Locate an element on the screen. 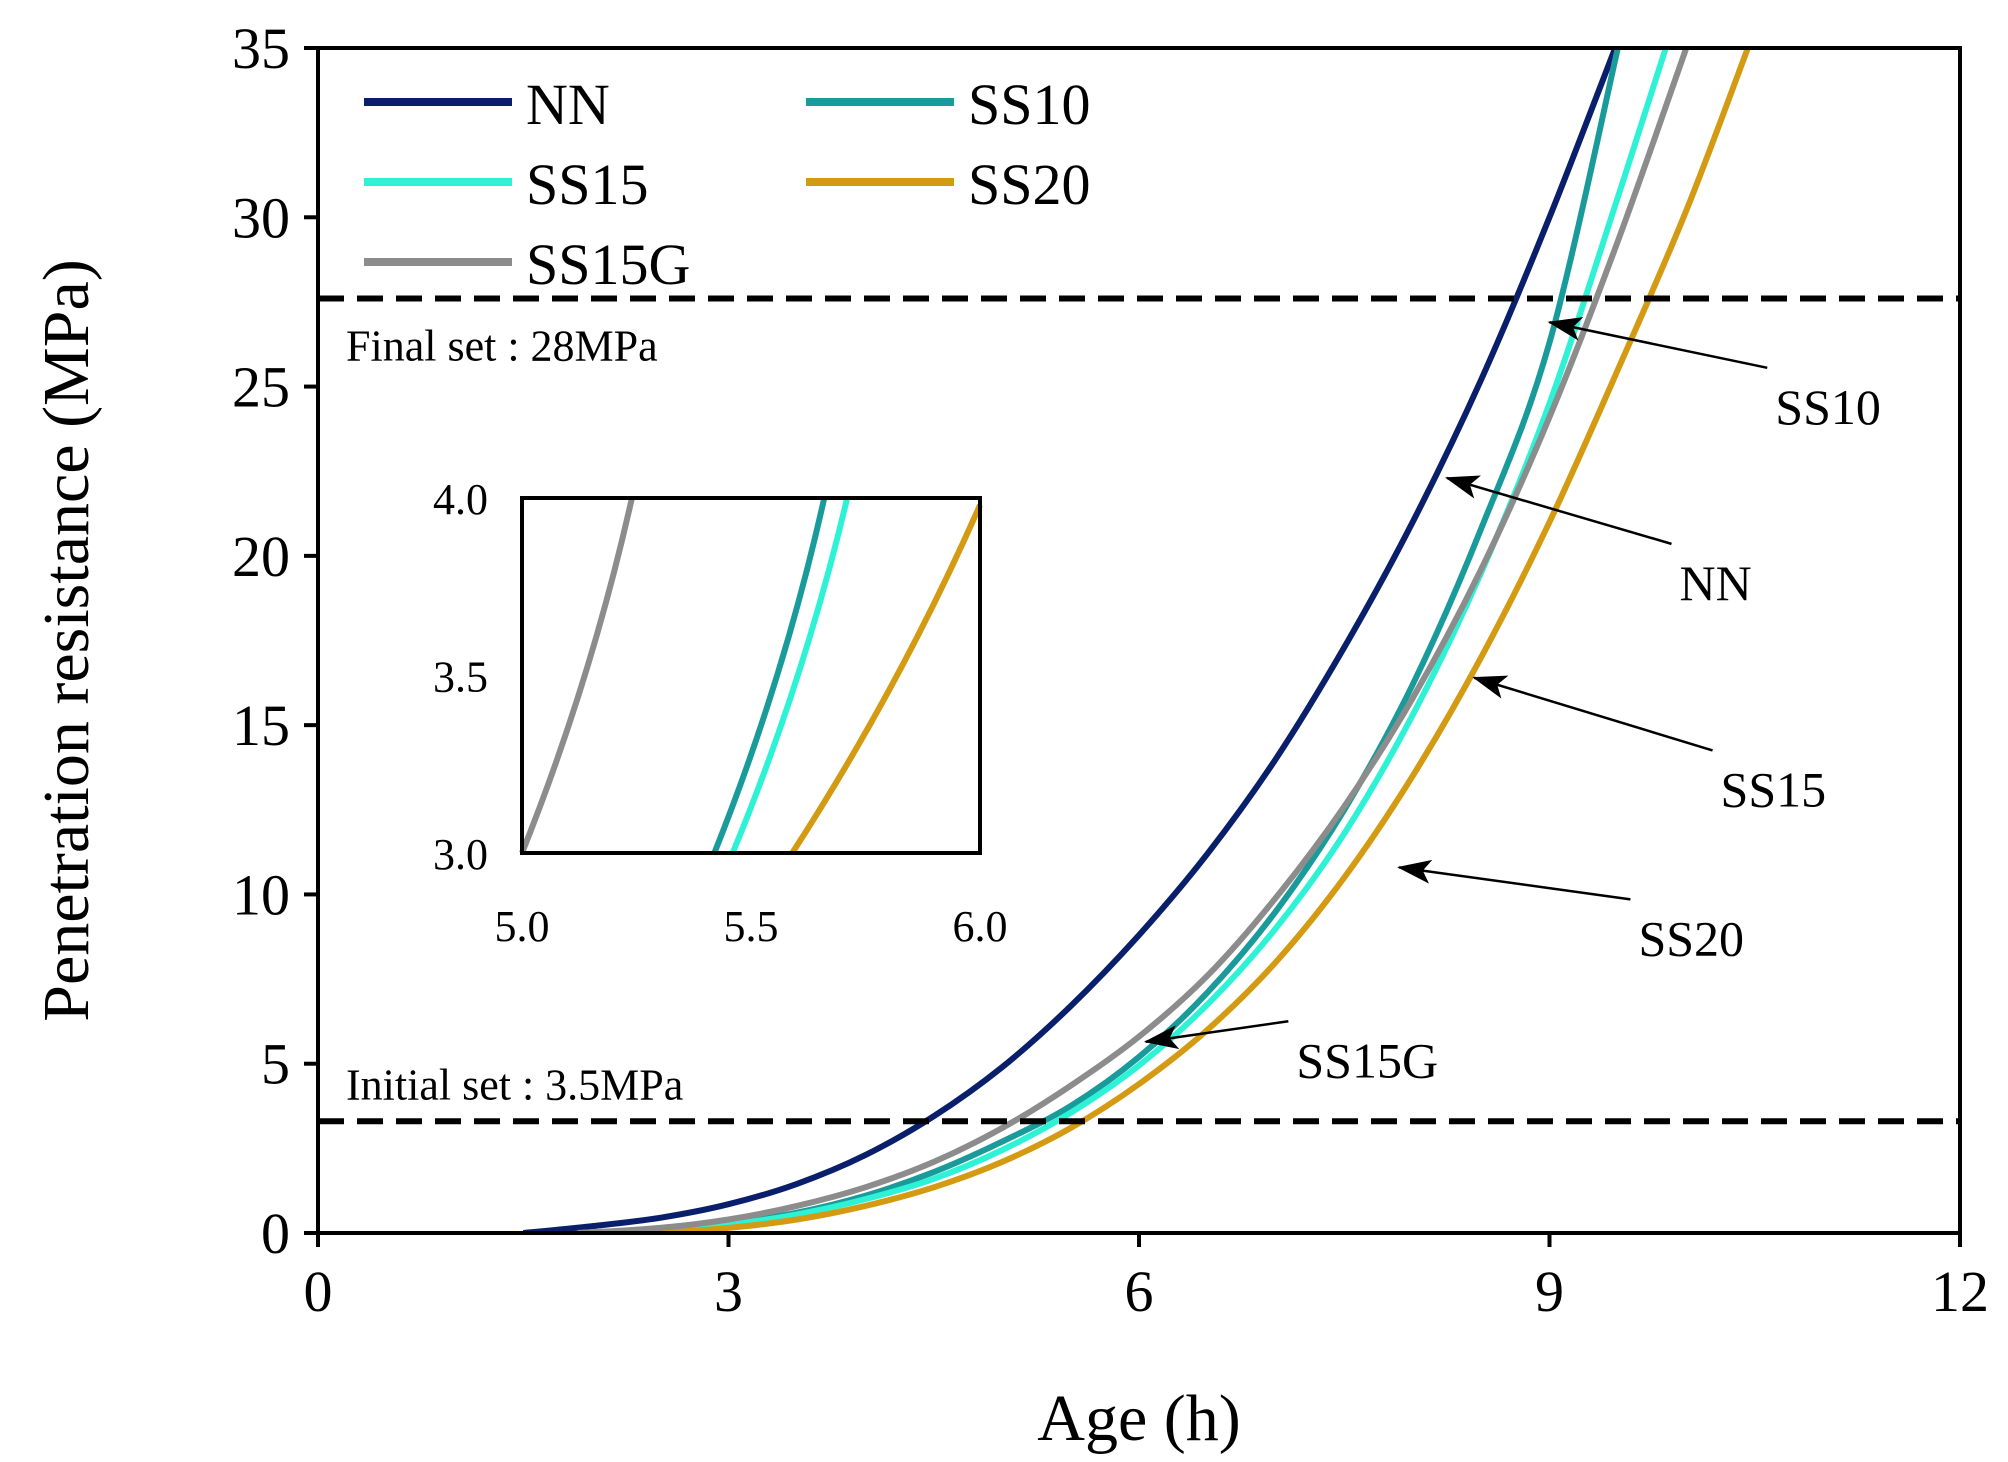 The height and width of the screenshot is (1462, 2008). y-tick-label: 15 is located at coordinates (261, 725).